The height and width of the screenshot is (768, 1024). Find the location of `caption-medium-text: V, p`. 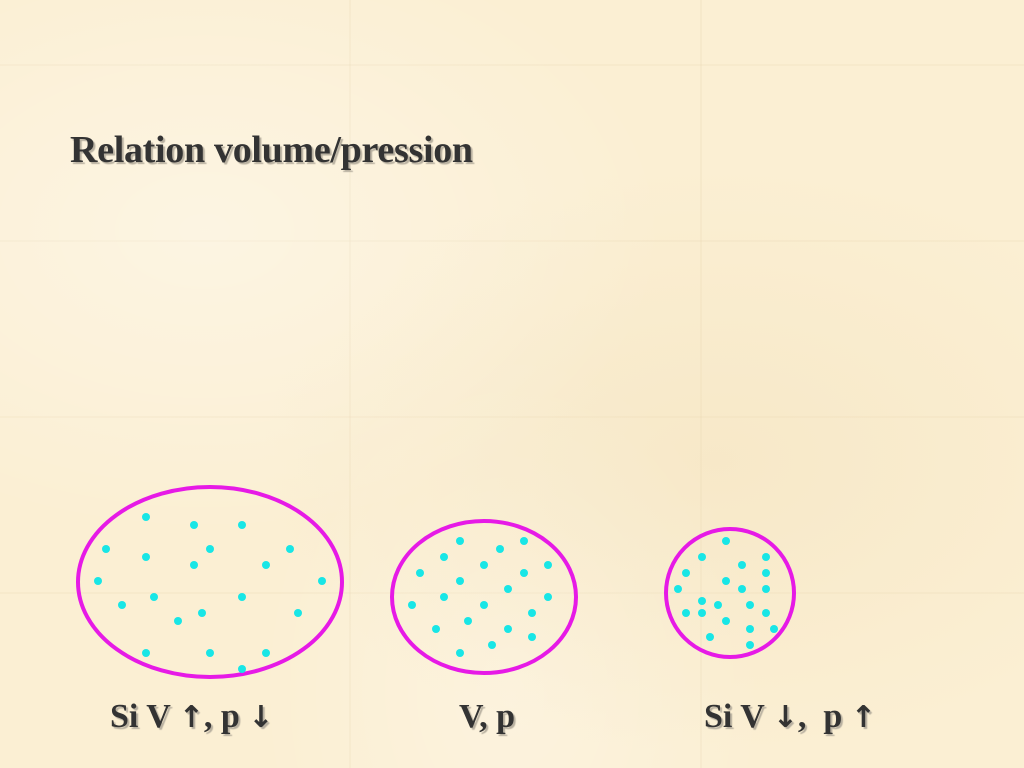

caption-medium-text: V, p is located at coordinates (487, 716).